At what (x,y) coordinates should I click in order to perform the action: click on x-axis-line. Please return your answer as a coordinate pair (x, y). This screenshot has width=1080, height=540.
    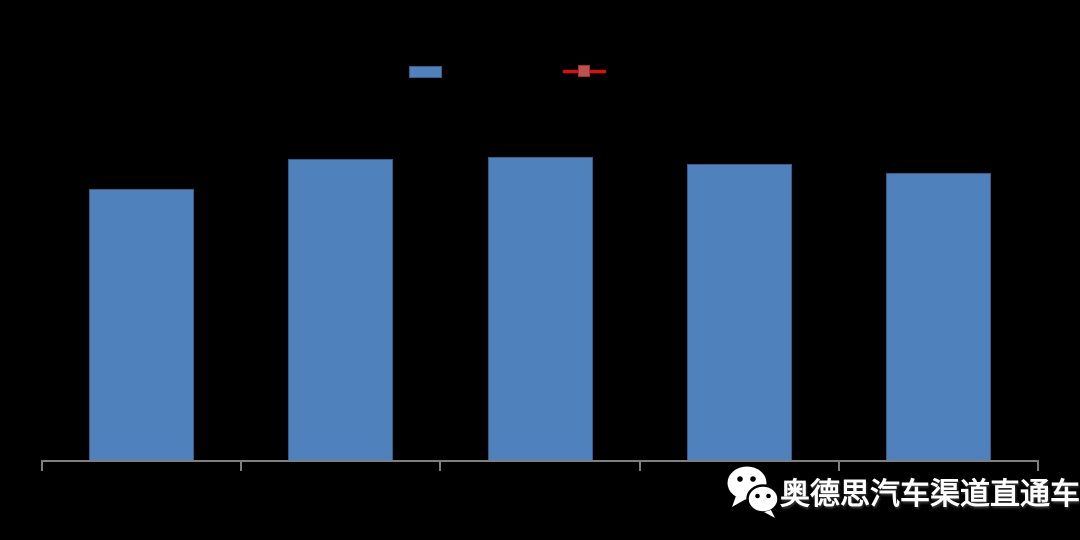
    Looking at the image, I should click on (540, 461).